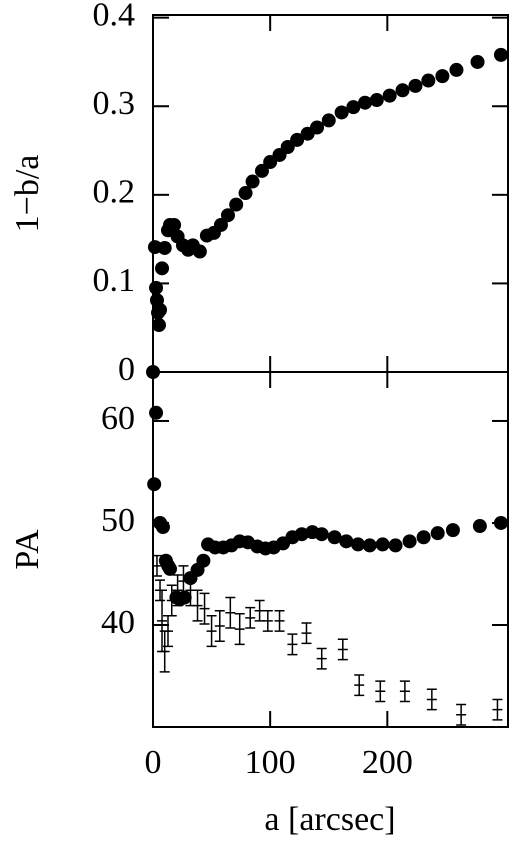 Image resolution: width=511 pixels, height=845 pixels. What do you see at coordinates (126, 369) in the screenshot?
I see `y-tick-label: 0` at bounding box center [126, 369].